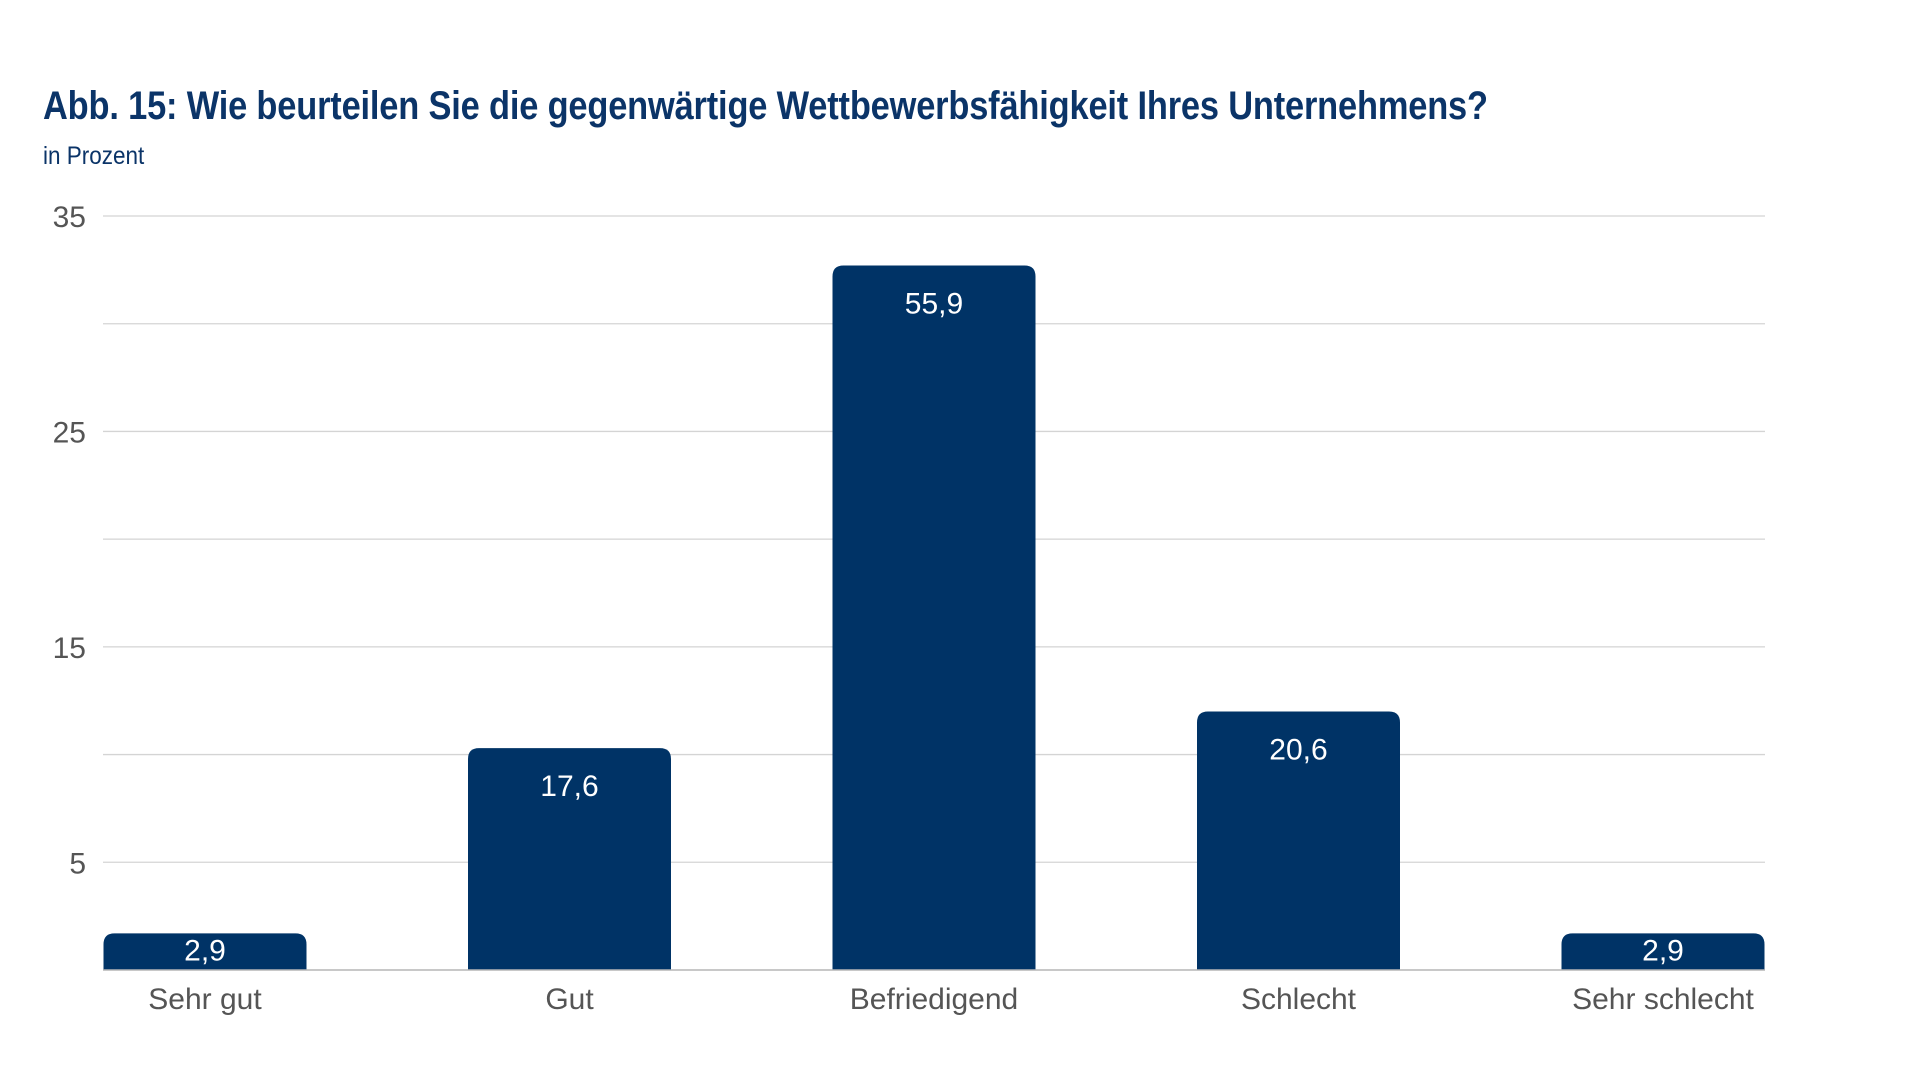  What do you see at coordinates (77, 863) in the screenshot?
I see `y-tick-label: 5` at bounding box center [77, 863].